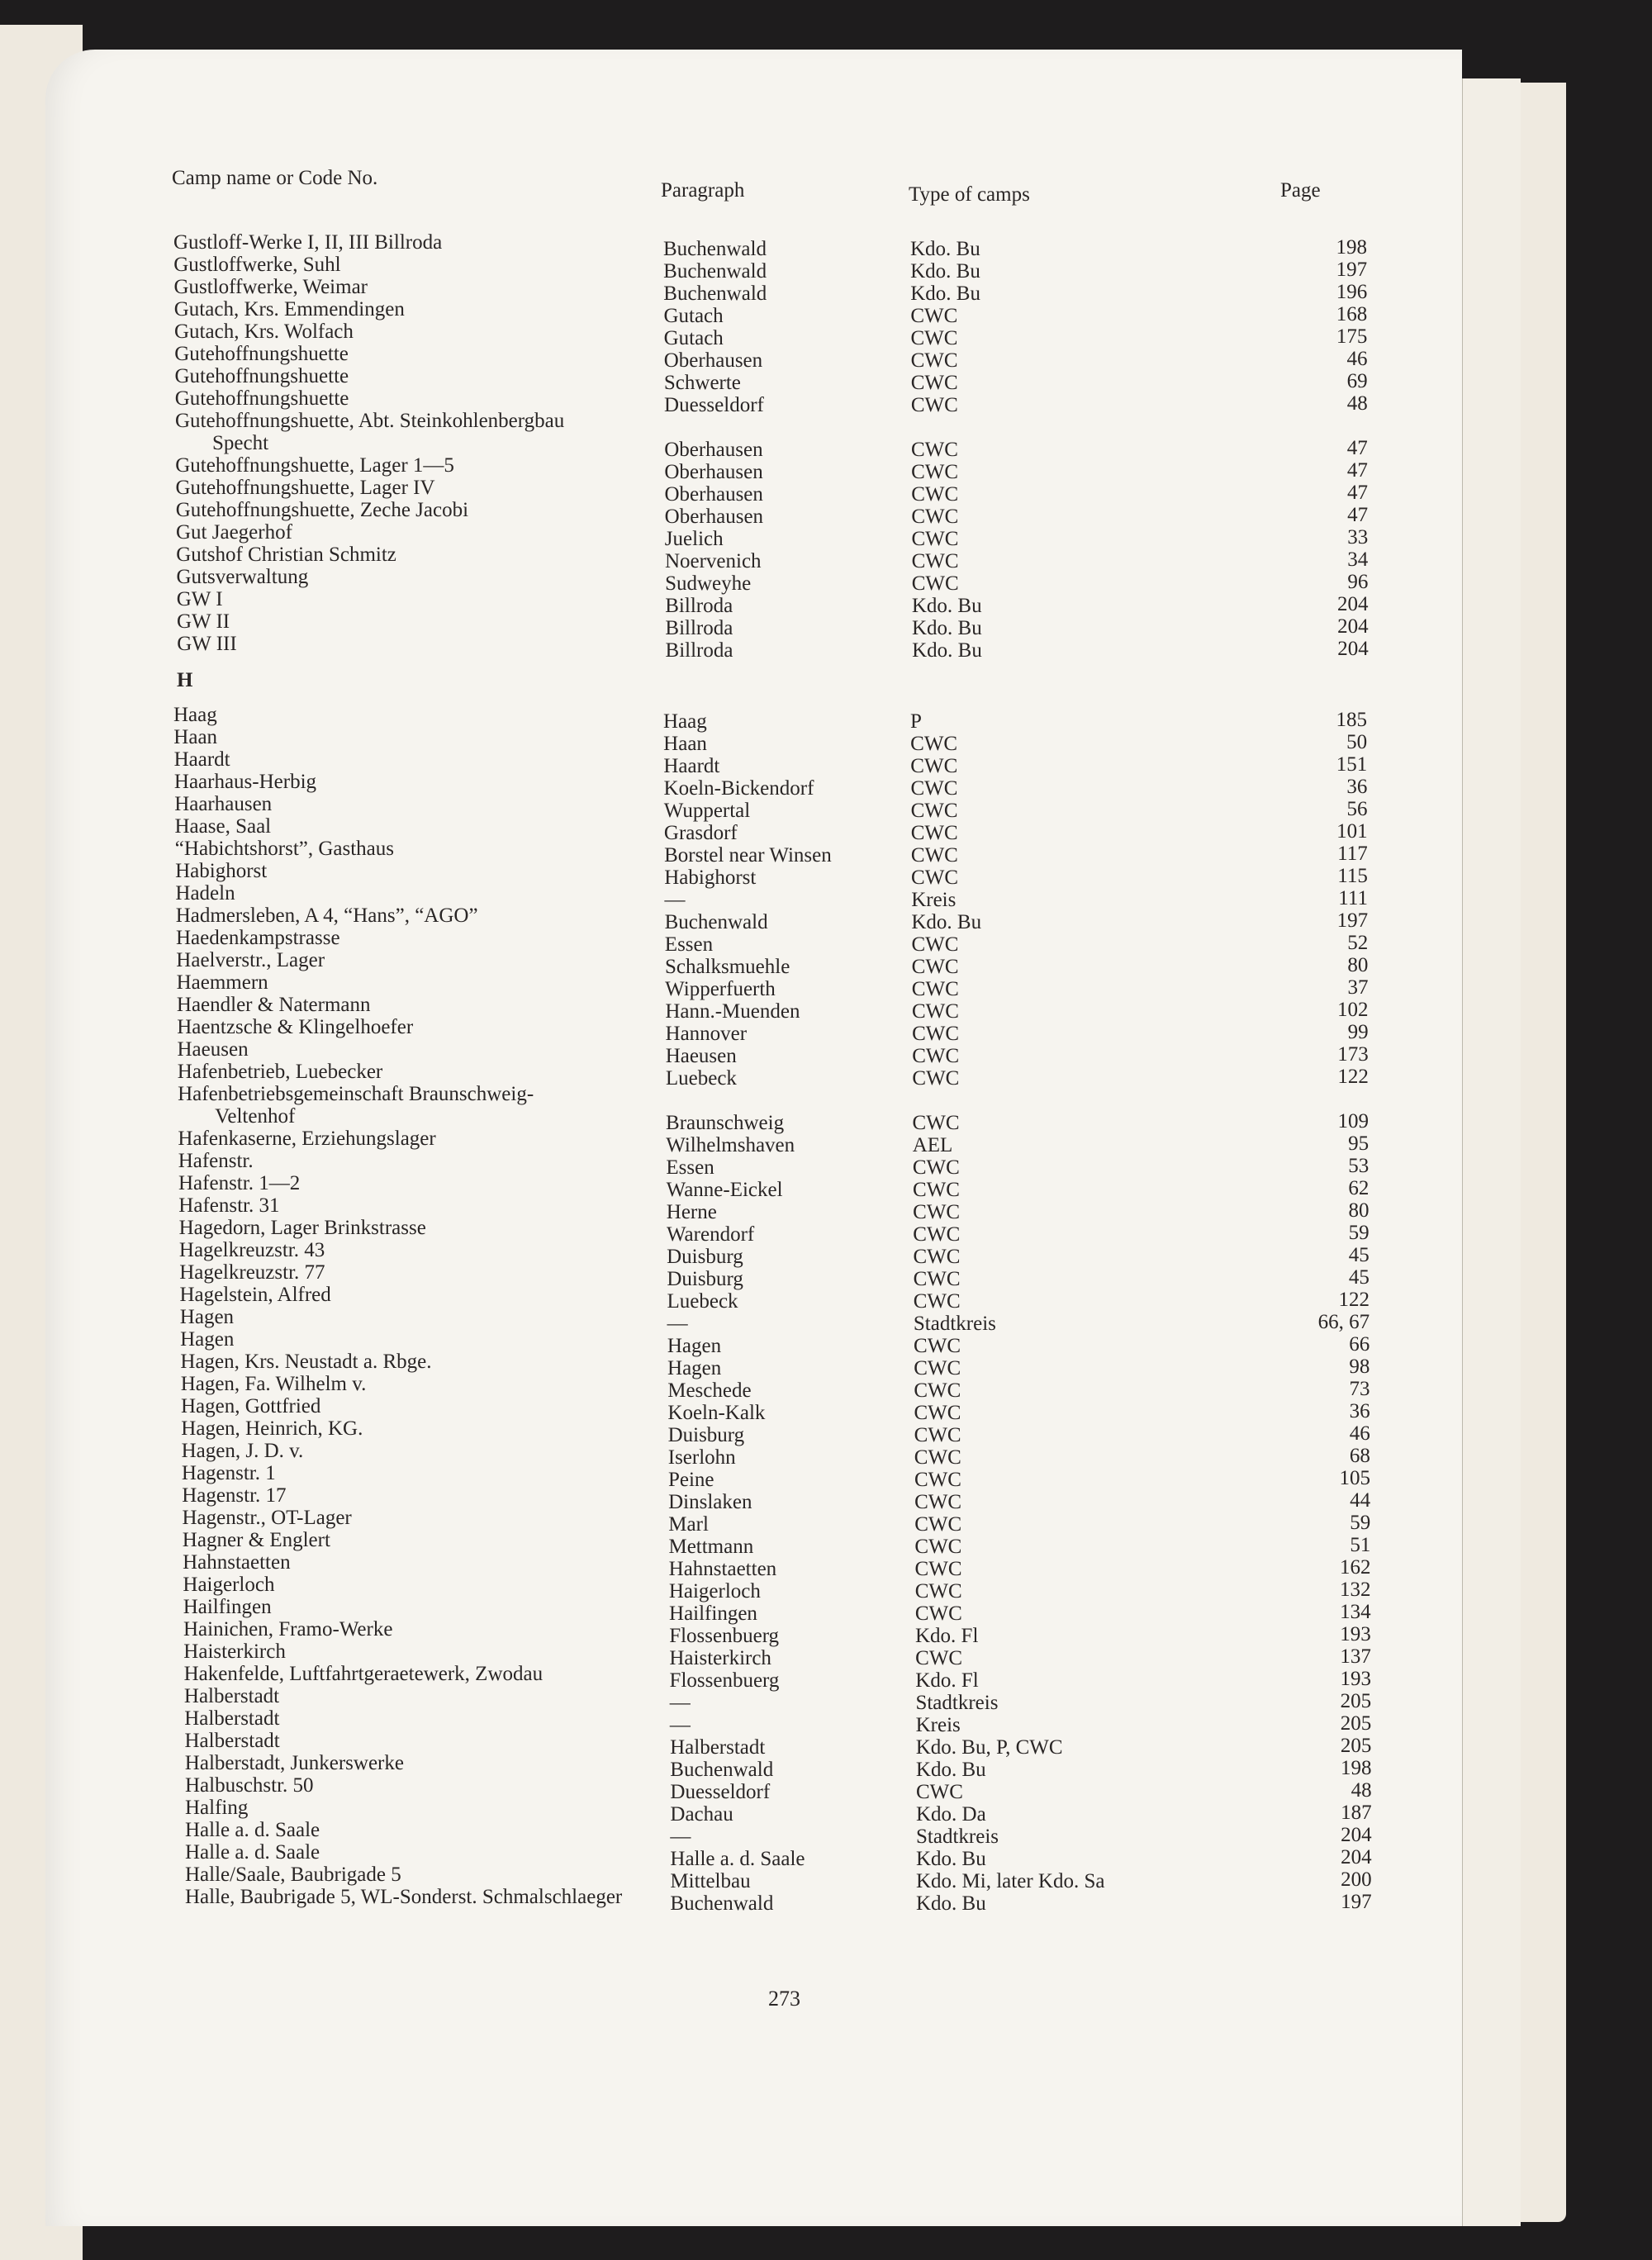 This screenshot has width=1652, height=2260. Describe the element at coordinates (1355, 1612) in the screenshot. I see `page-ref: 134` at that location.